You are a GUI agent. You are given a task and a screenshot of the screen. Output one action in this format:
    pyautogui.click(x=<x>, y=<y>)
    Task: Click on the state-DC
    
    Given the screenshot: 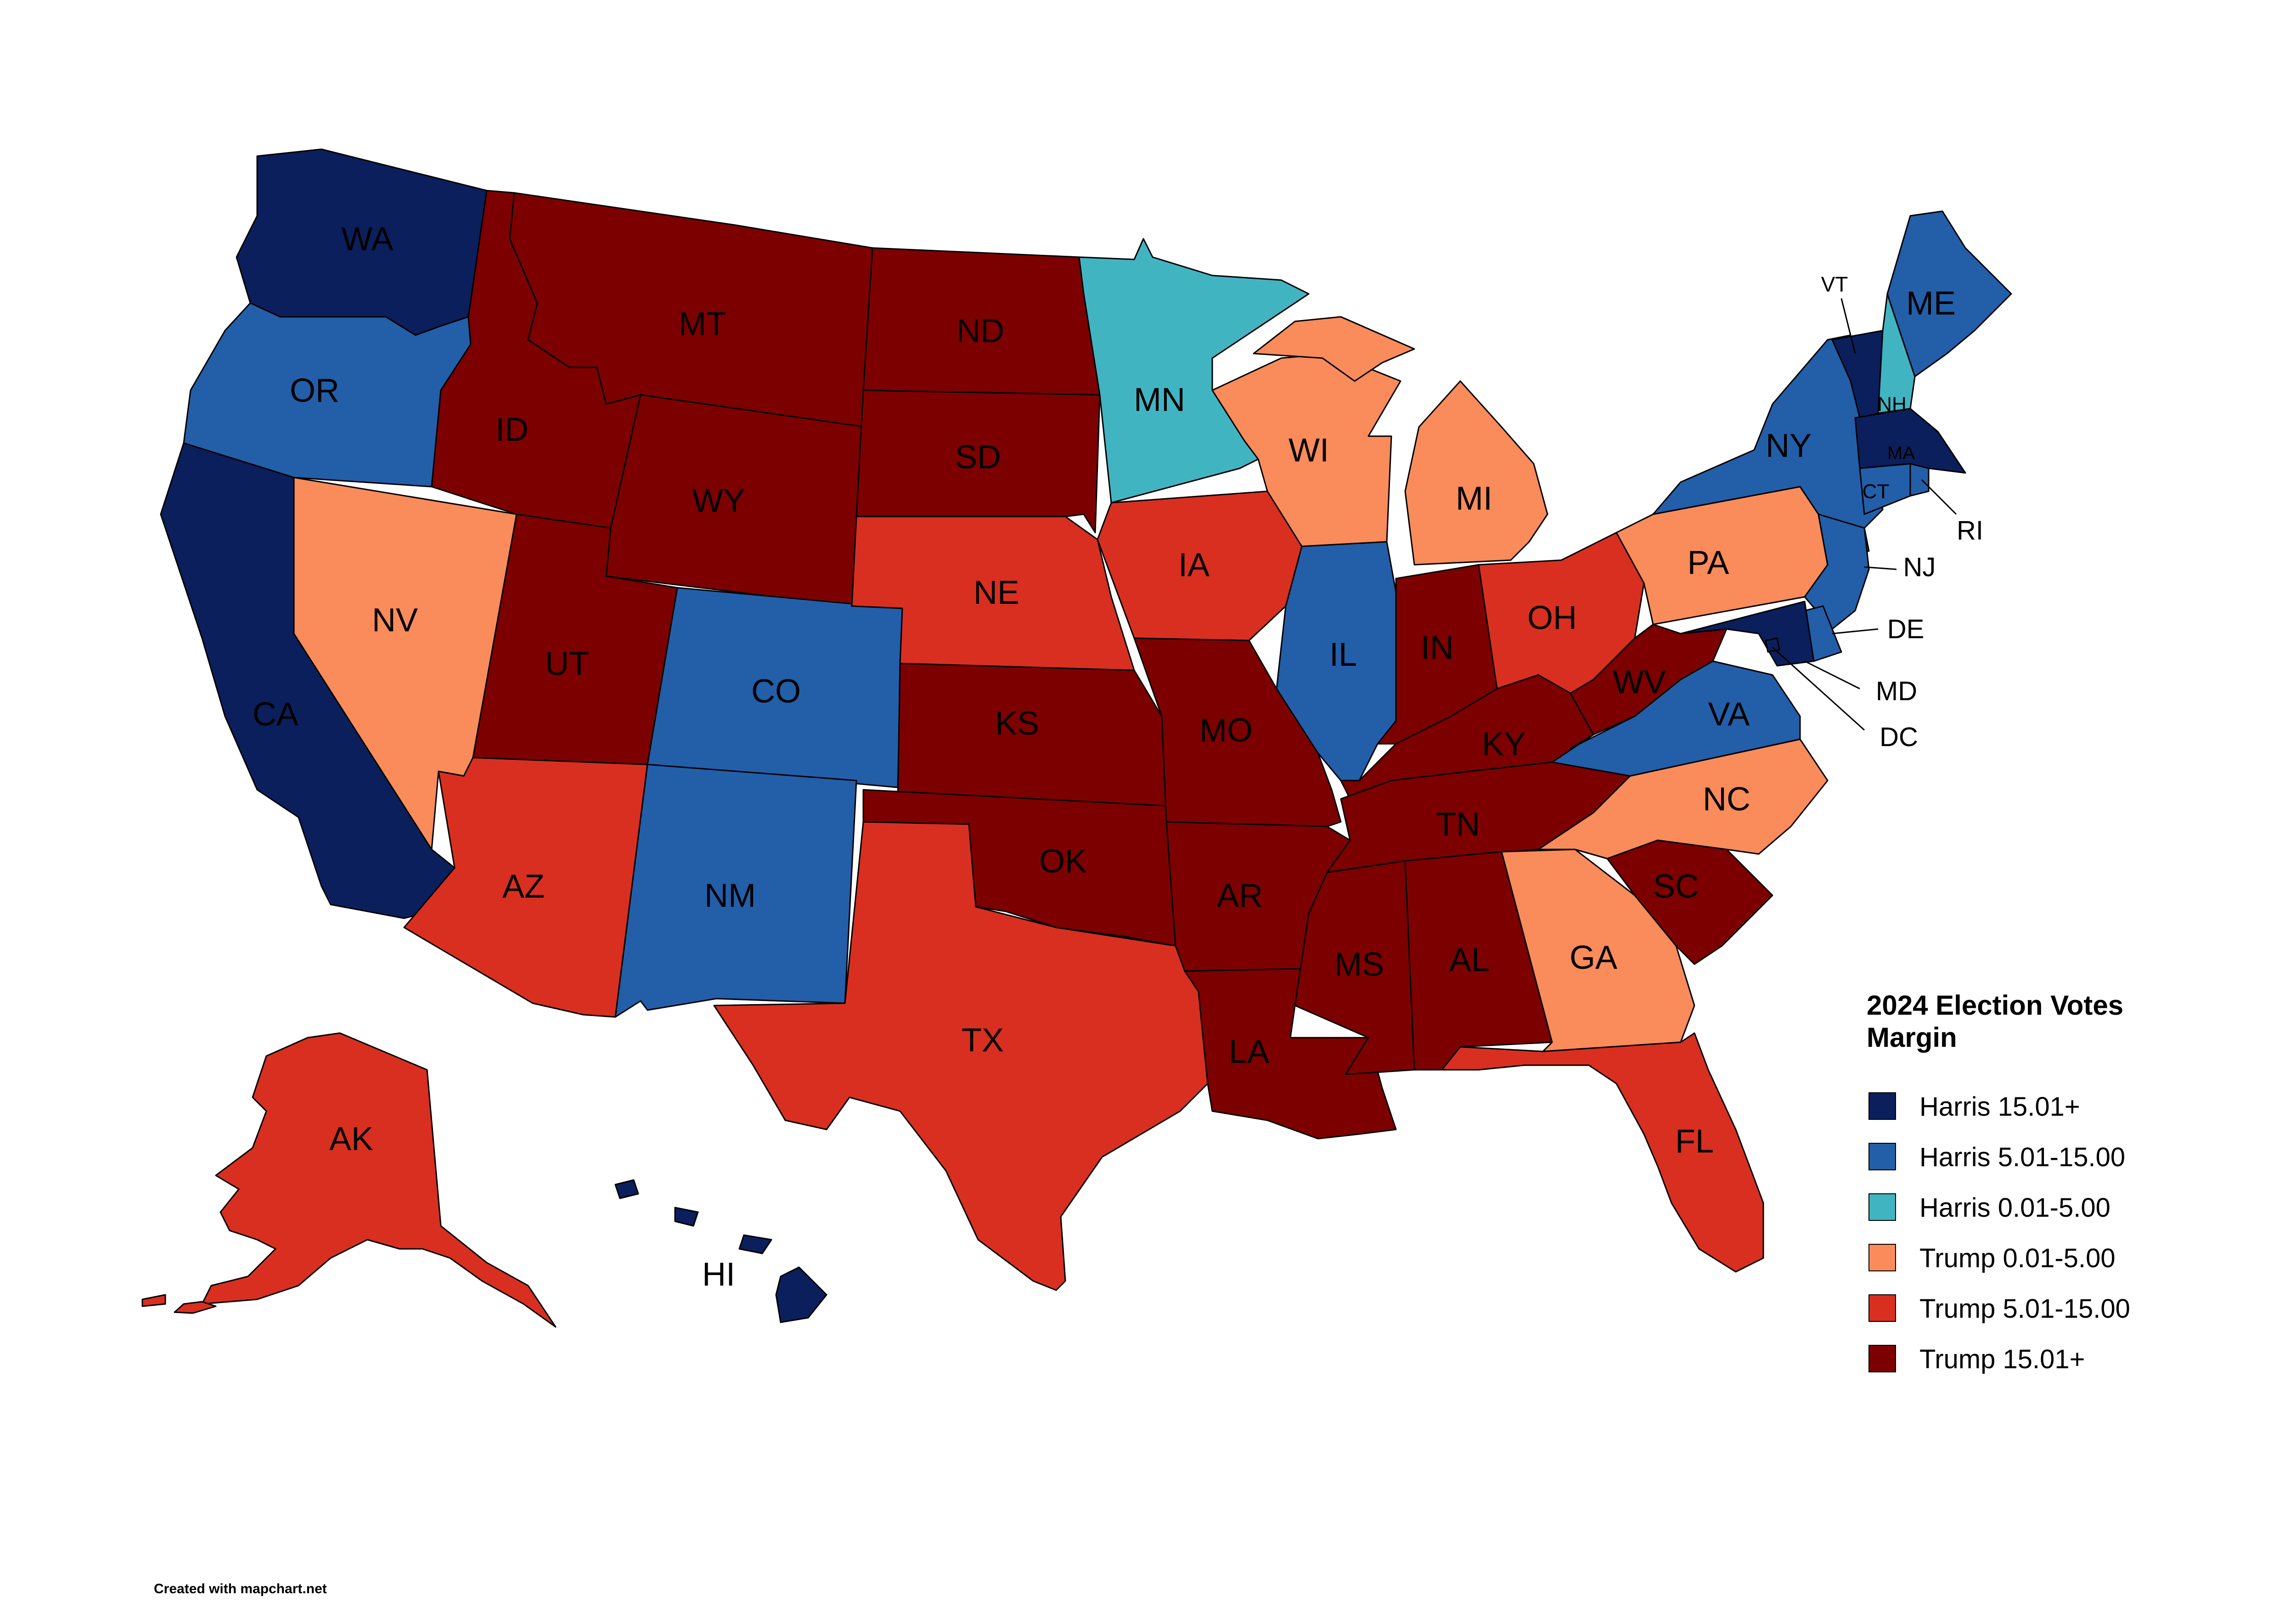 What is the action you would take?
    pyautogui.click(x=1772, y=645)
    